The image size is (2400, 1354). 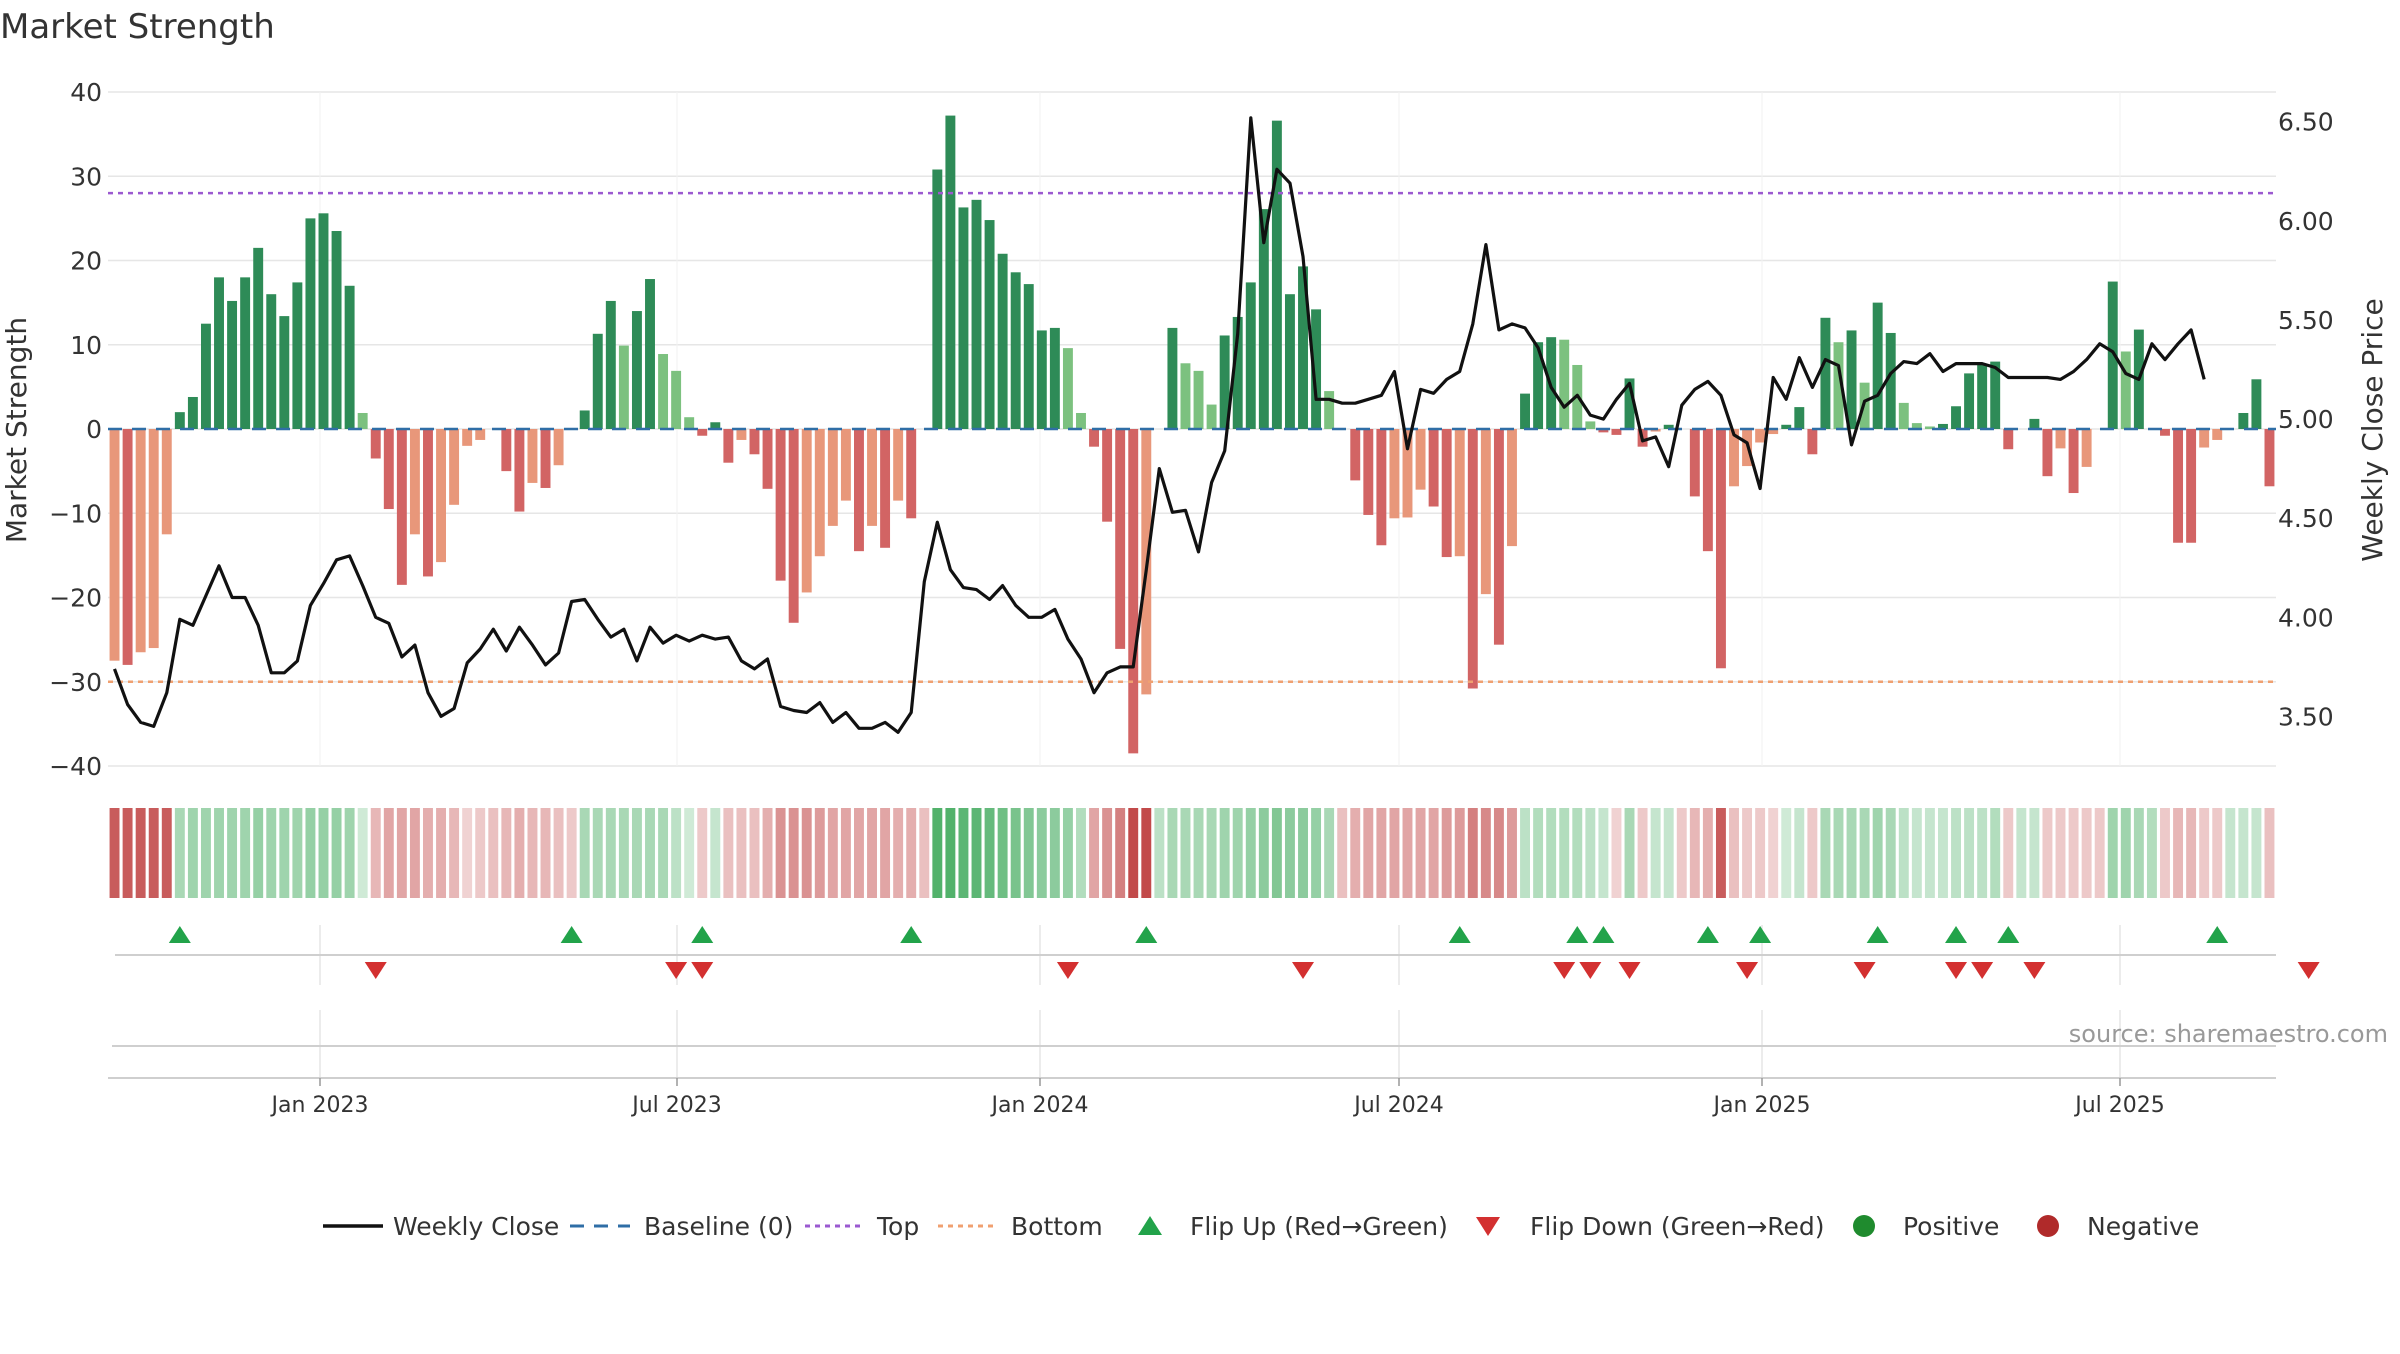 I want to click on y2-tick-label: 6.50, so click(x=2306, y=122).